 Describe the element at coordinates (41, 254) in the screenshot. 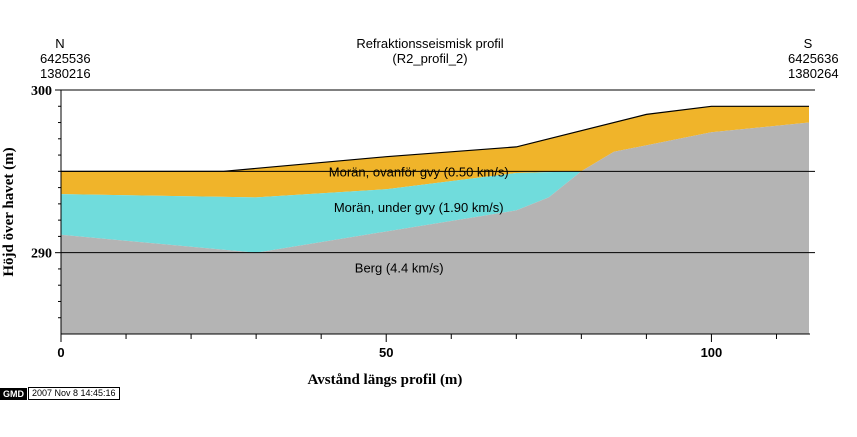

I see `y-tick-label-290: 290` at that location.